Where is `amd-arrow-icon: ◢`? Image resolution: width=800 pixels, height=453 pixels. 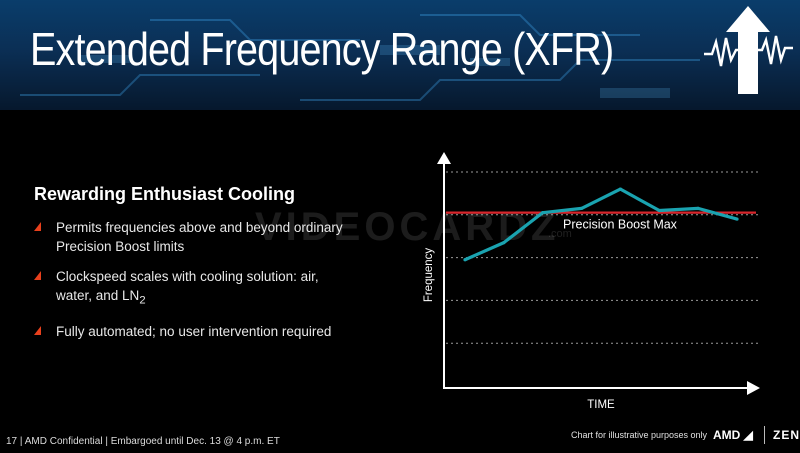 amd-arrow-icon: ◢ is located at coordinates (748, 435).